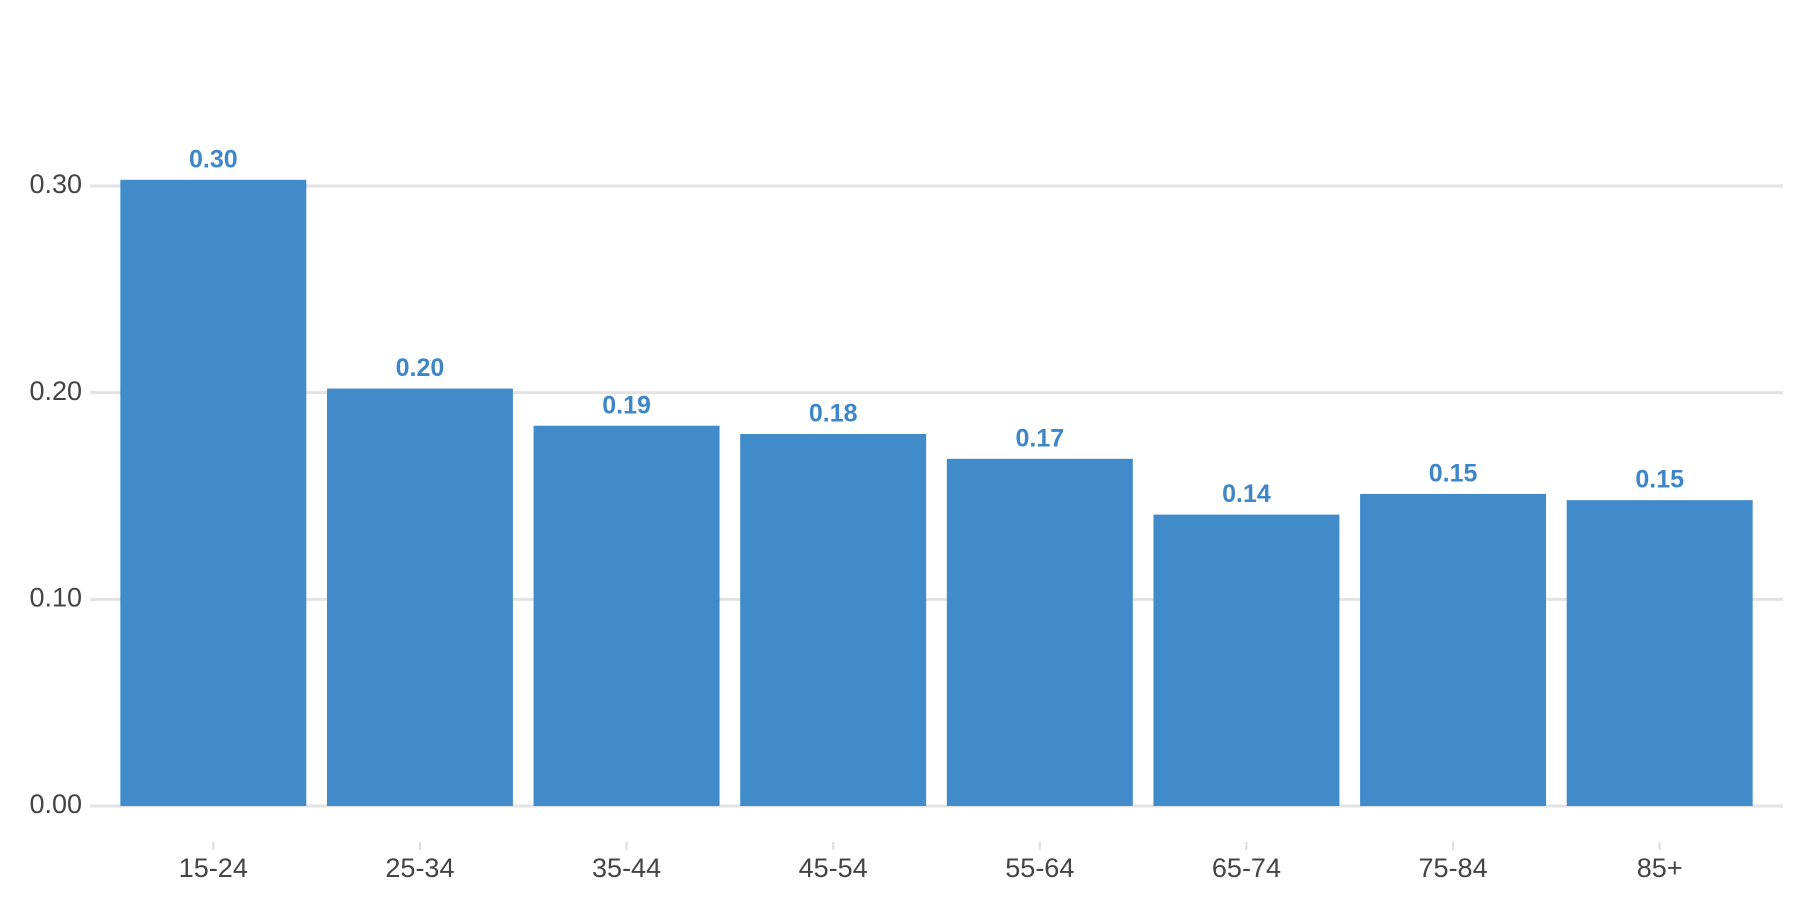  What do you see at coordinates (419, 868) in the screenshot?
I see `x-tick-label: 25-34` at bounding box center [419, 868].